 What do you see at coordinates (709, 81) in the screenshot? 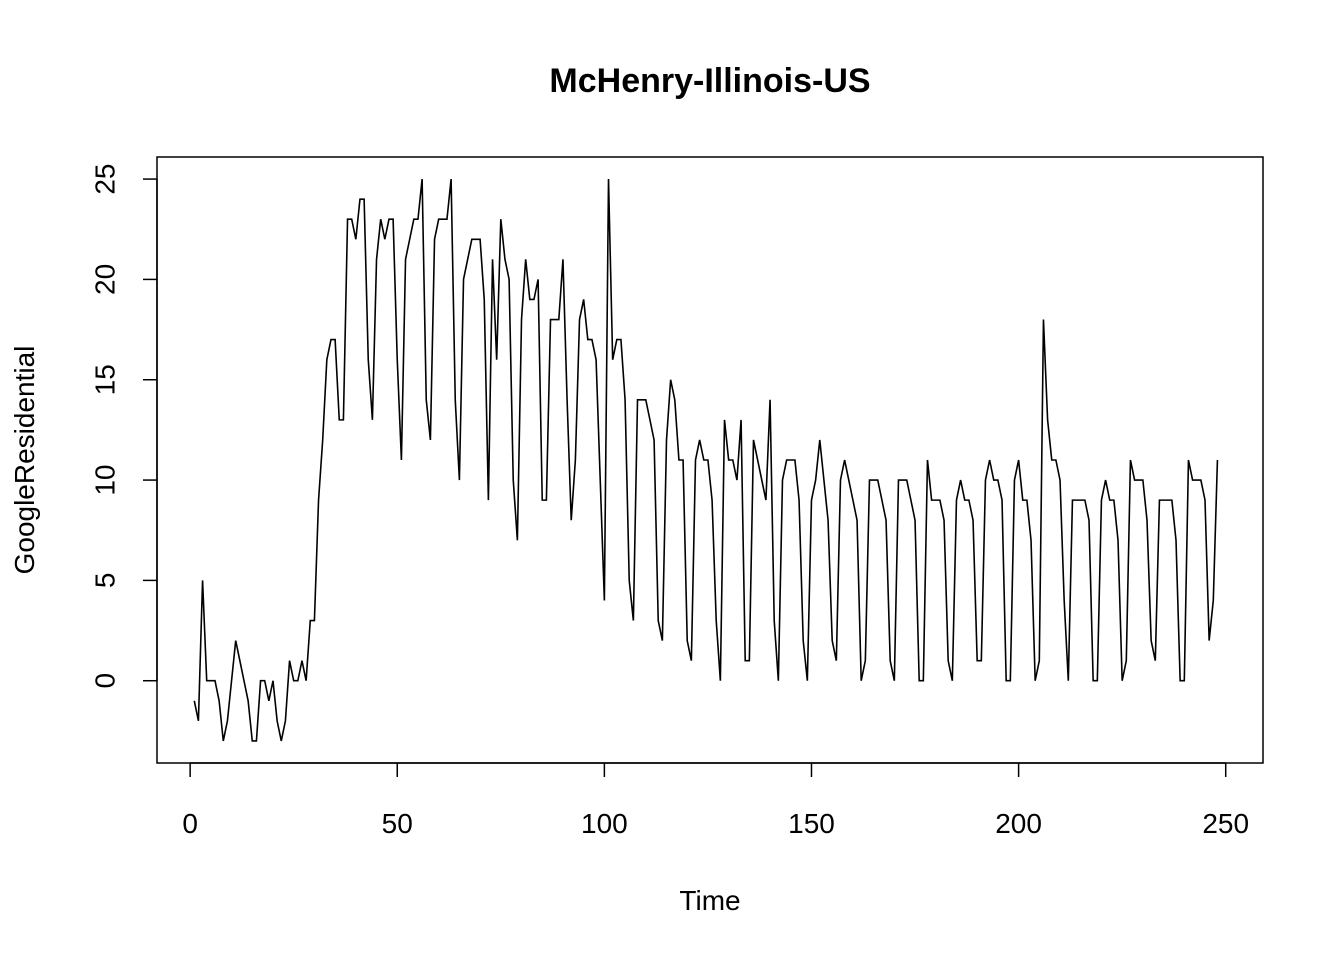
I see `chart-title: McHenry-Illinois-US` at bounding box center [709, 81].